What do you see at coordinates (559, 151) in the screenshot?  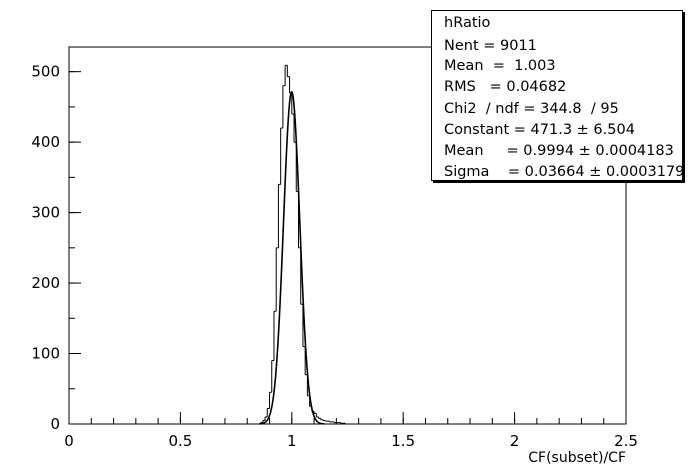 I see `stats-fit-mean: Mean = 0.9994 ± 0.0004183` at bounding box center [559, 151].